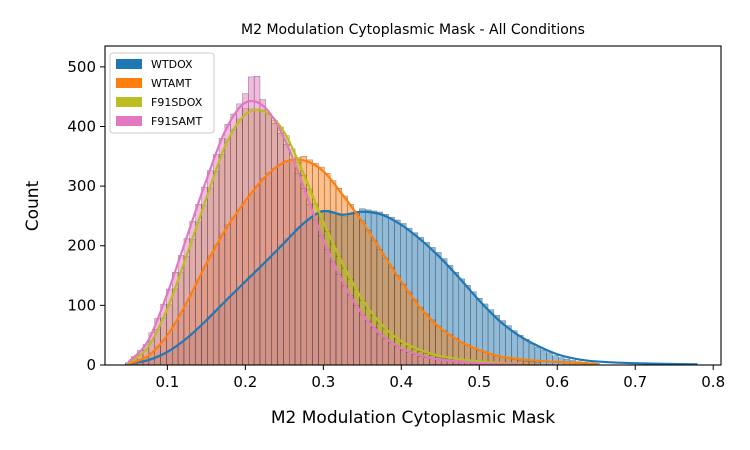  I want to click on legend-label: WTDOX, so click(172, 64).